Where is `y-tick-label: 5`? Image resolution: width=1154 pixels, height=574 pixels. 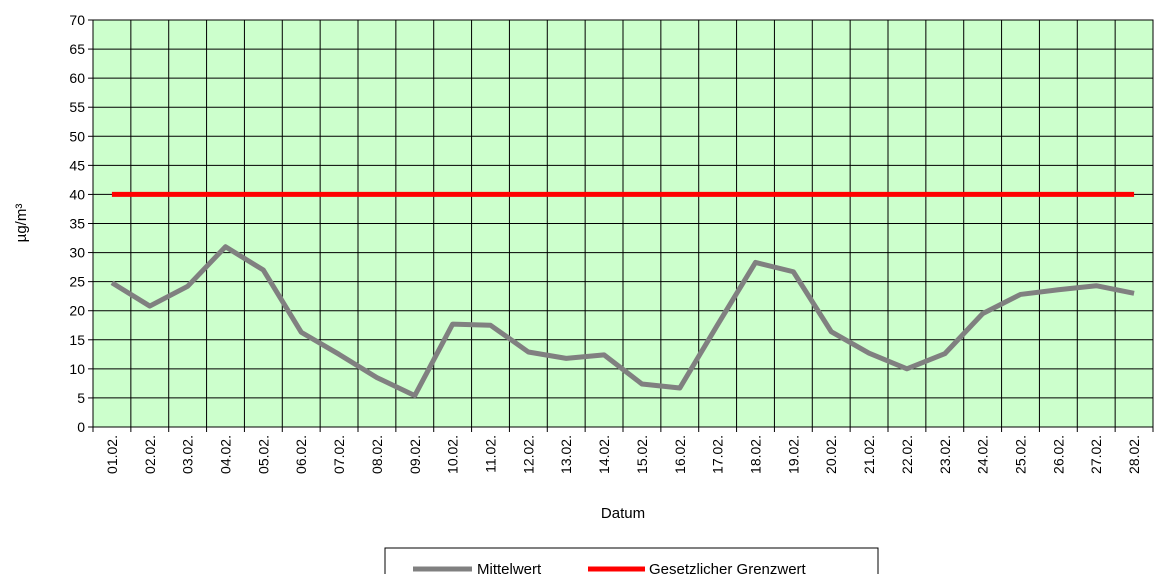 y-tick-label: 5 is located at coordinates (81, 398).